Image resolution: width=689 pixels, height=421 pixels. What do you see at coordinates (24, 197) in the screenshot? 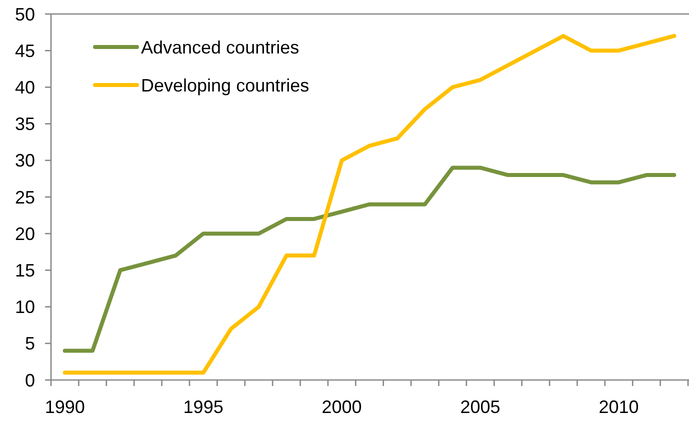
I see `y-tick-label: 25` at bounding box center [24, 197].